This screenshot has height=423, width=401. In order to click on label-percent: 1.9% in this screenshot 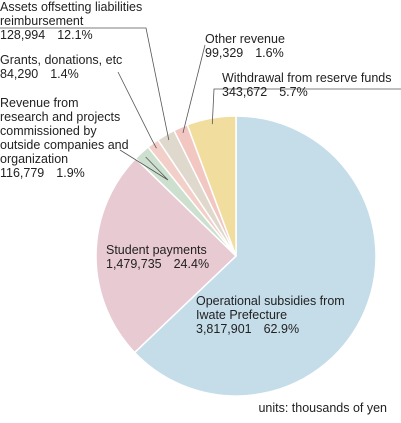, I will do `click(70, 173)`.